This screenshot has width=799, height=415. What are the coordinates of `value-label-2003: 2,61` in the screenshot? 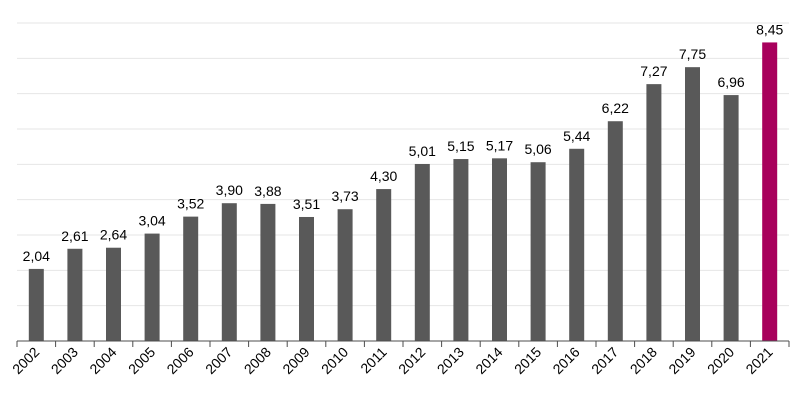 It's located at (74, 236).